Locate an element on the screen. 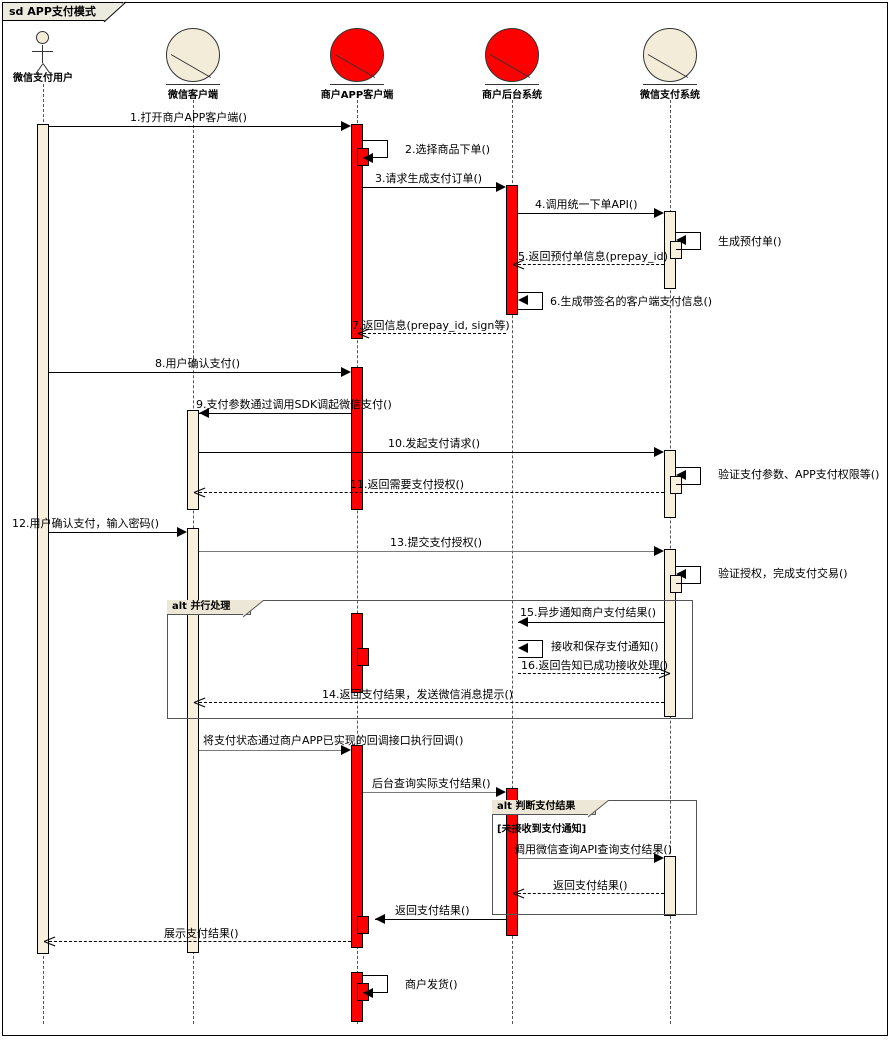  message-self-m27 is located at coordinates (375, 984).